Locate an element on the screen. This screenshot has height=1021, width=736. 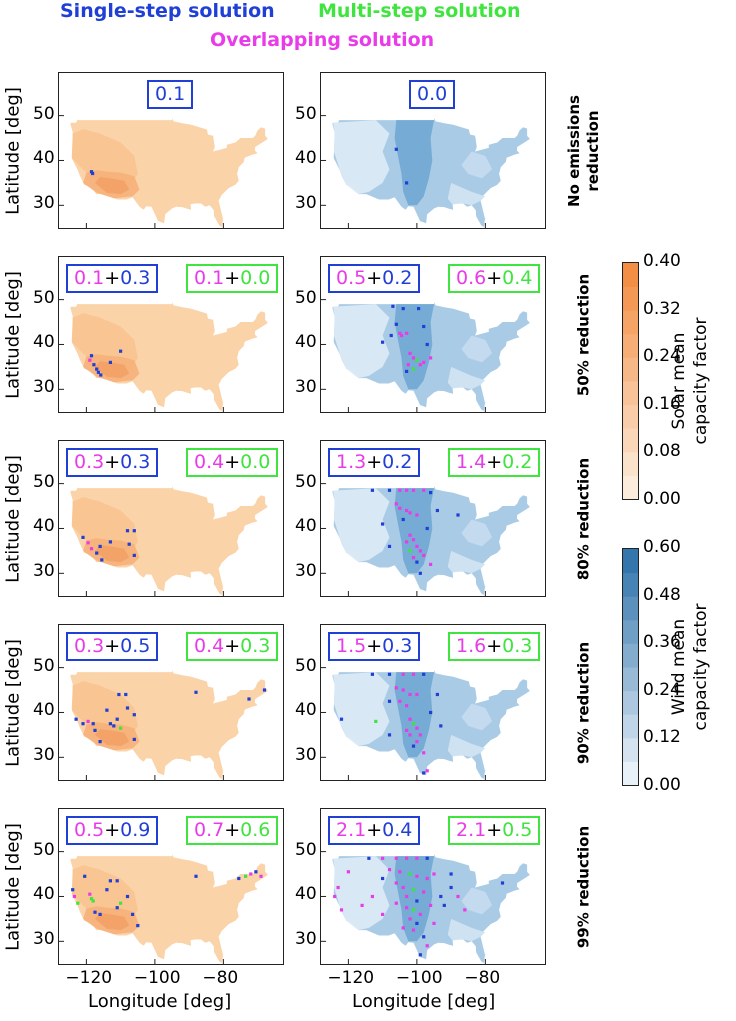
scenario-label-line1: 90% reduction is located at coordinates (583, 702).